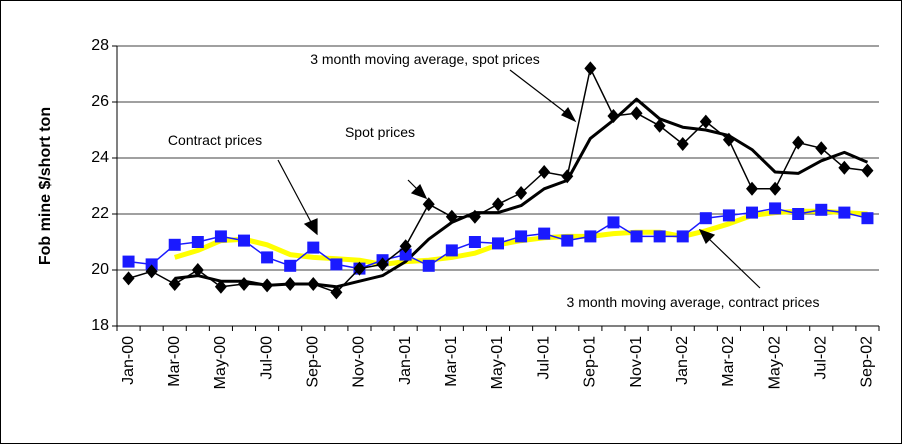  What do you see at coordinates (266, 358) in the screenshot?
I see `x-tick-label: Jul-00` at bounding box center [266, 358].